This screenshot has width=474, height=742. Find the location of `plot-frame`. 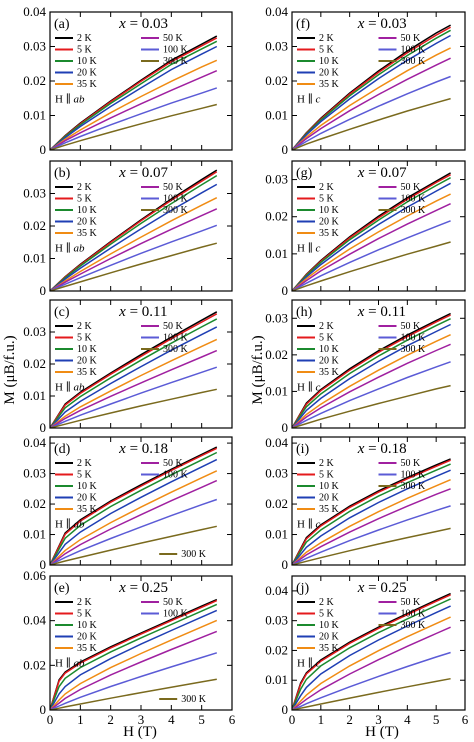

plot-frame is located at coordinates (378, 643).